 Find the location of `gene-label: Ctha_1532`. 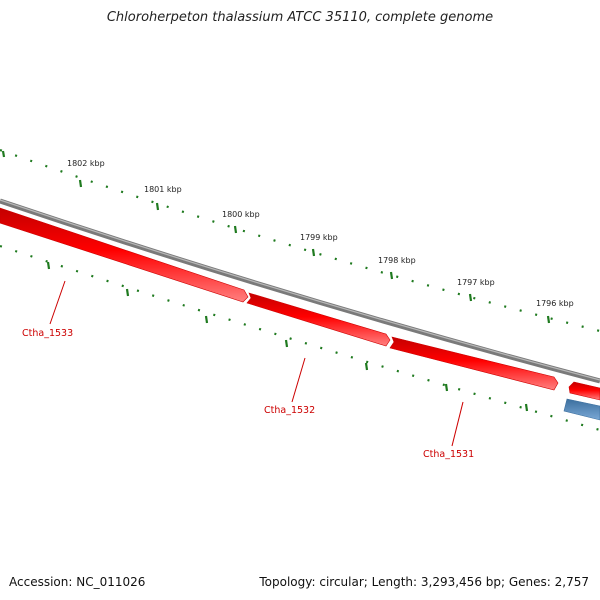

gene-label: Ctha_1532 is located at coordinates (289, 410).